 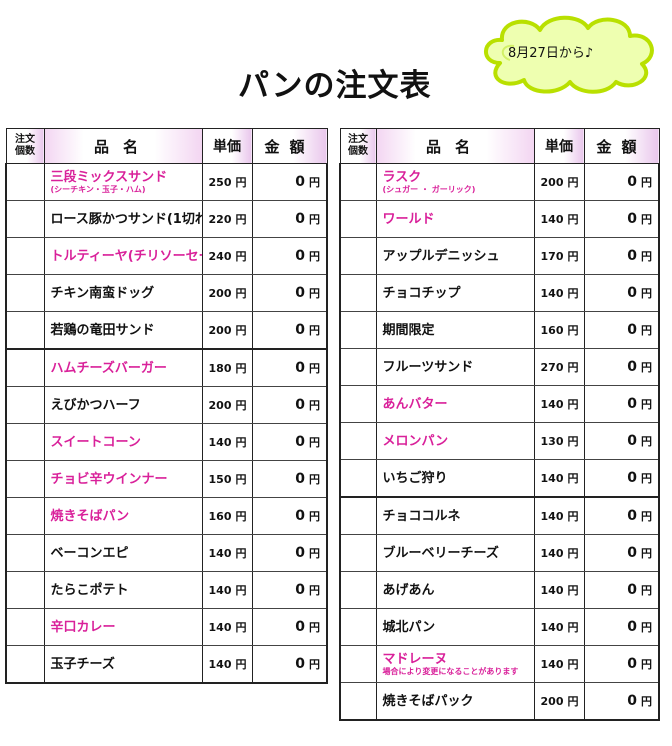 What do you see at coordinates (90, 516) in the screenshot?
I see `item-name: 焼きそばパン` at bounding box center [90, 516].